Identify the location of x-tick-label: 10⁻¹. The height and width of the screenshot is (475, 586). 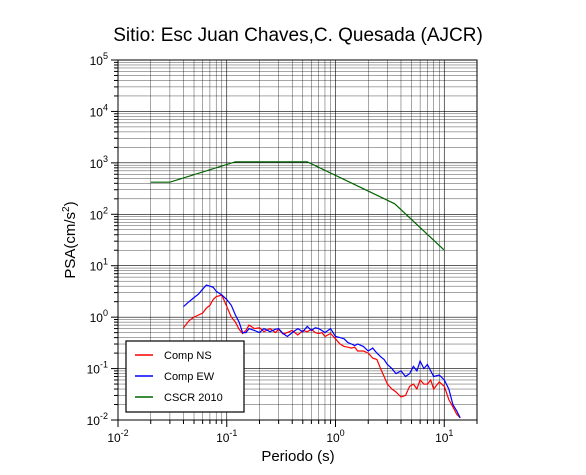
(226, 436).